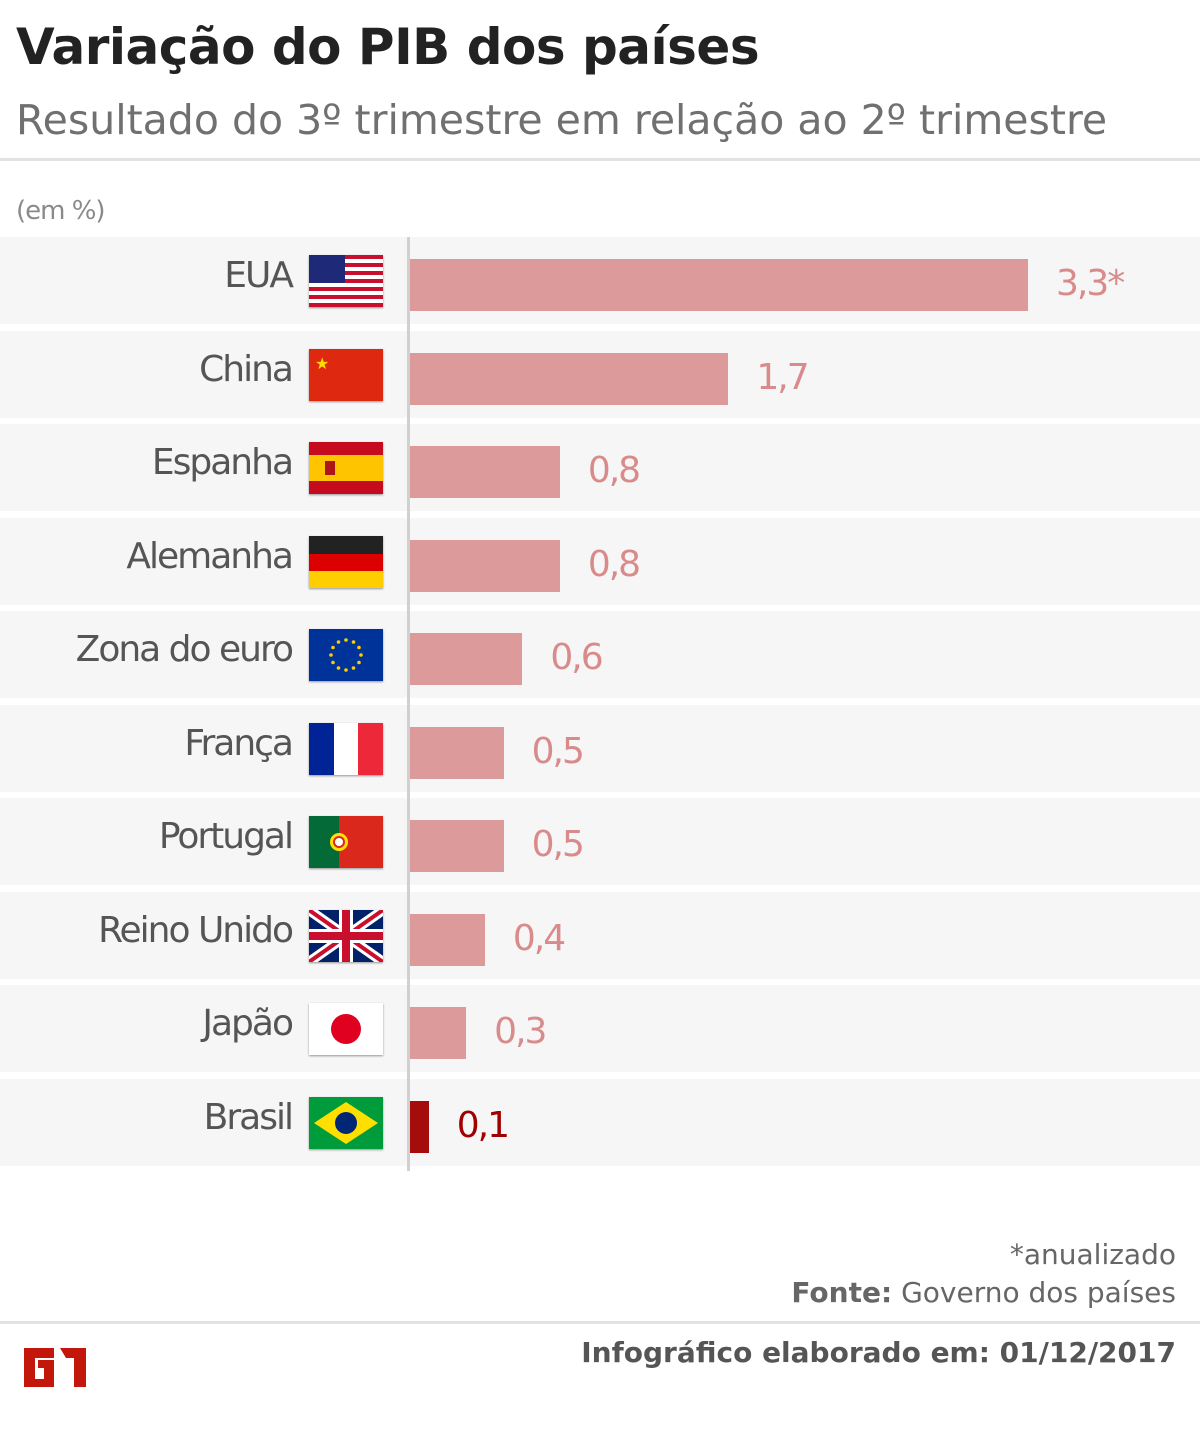 Image resolution: width=1200 pixels, height=1442 pixels. What do you see at coordinates (600, 935) in the screenshot?
I see `chart-row: Reino Unido 0,4` at bounding box center [600, 935].